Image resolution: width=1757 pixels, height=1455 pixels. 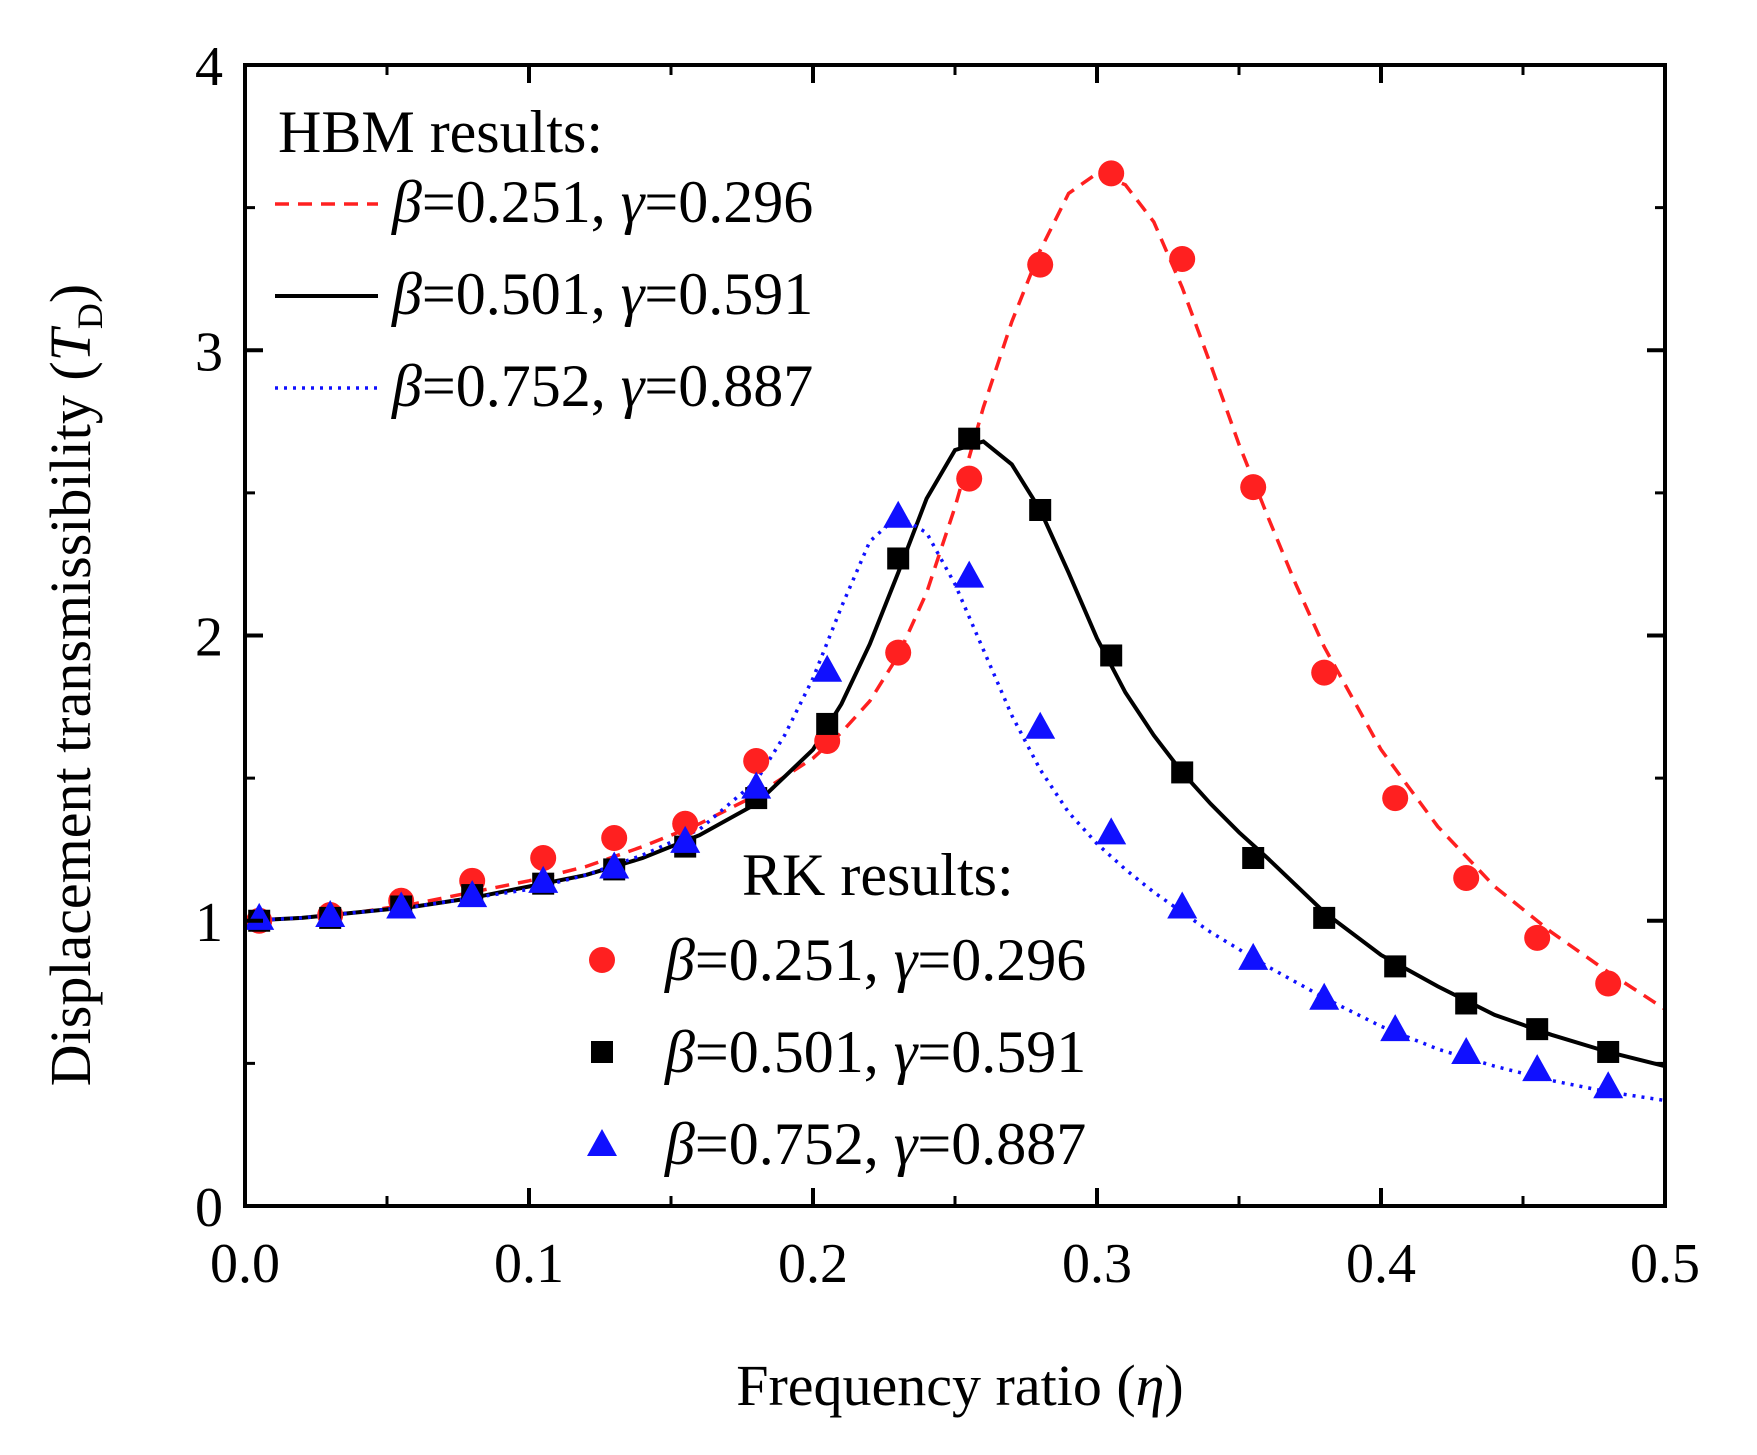 What do you see at coordinates (602, 386) in the screenshot?
I see `legend-hbm-label-3: β=0.752, γ=0.887` at bounding box center [602, 386].